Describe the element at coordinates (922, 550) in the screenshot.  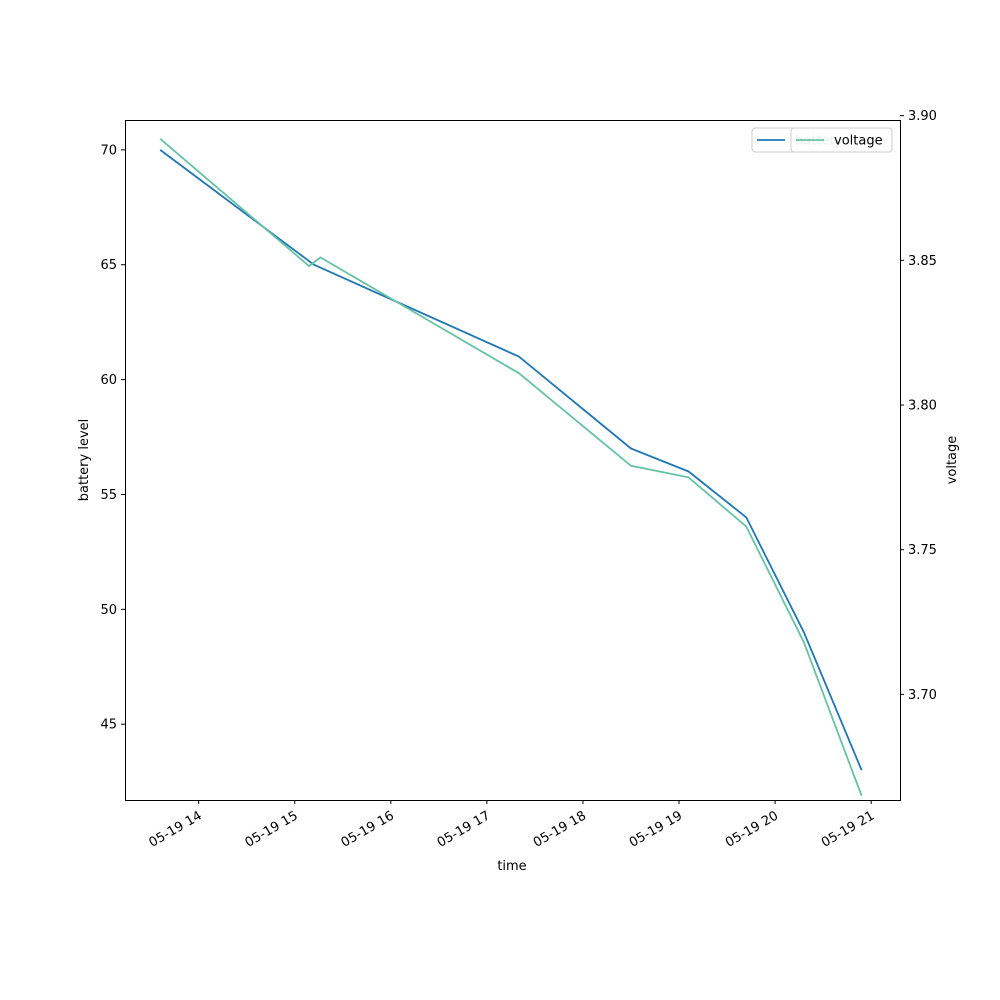
I see `y2-tick-label: 3.75` at that location.